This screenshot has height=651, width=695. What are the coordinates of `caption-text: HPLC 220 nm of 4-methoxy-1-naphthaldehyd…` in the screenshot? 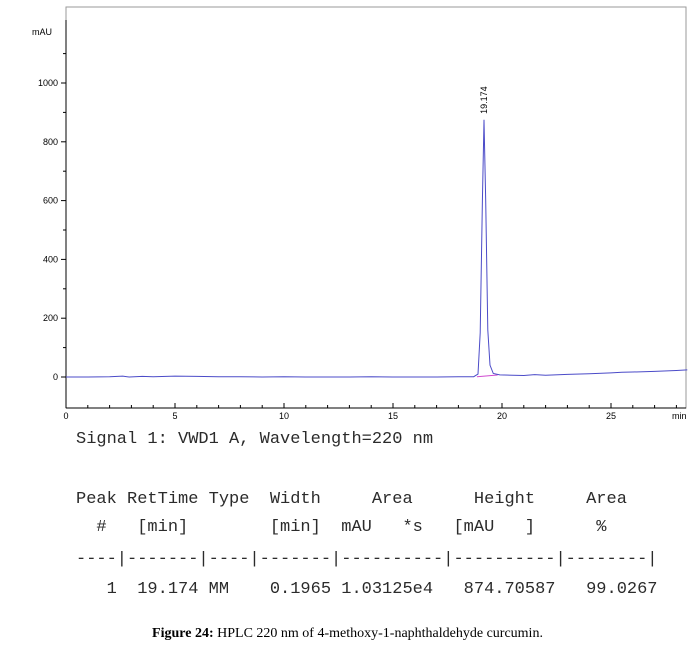 It's located at (378, 633).